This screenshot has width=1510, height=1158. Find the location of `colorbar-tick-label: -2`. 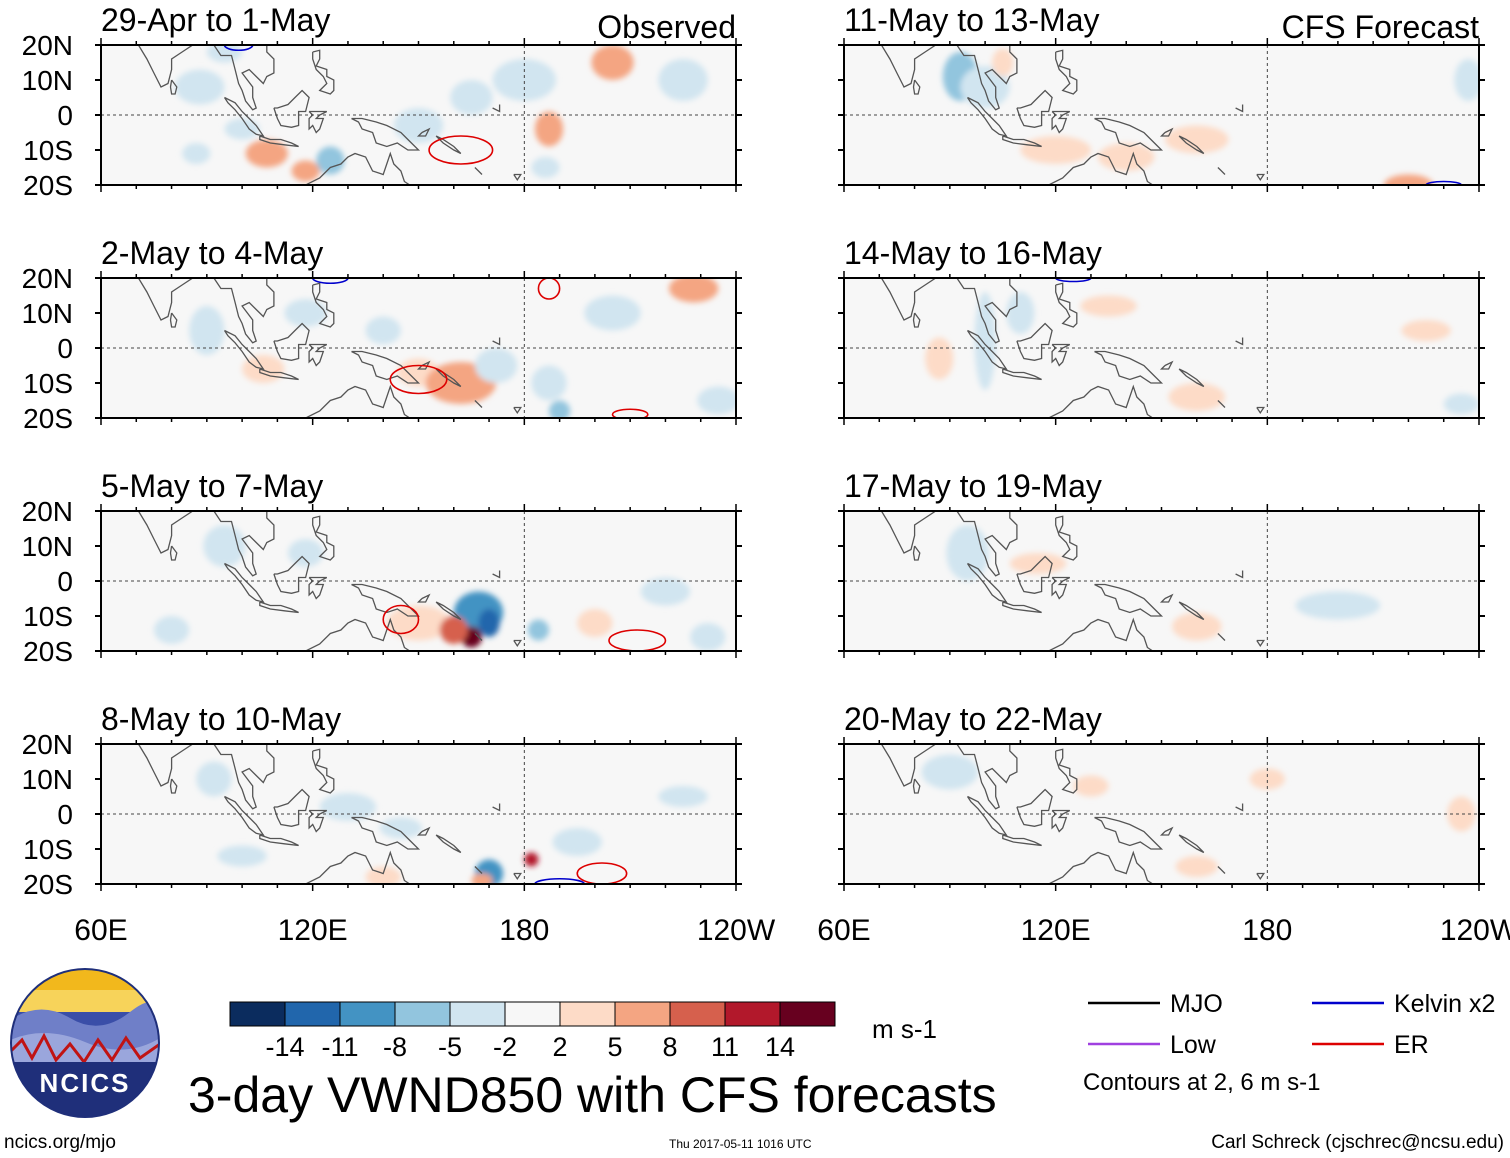

colorbar-tick-label: -2 is located at coordinates (505, 1047).